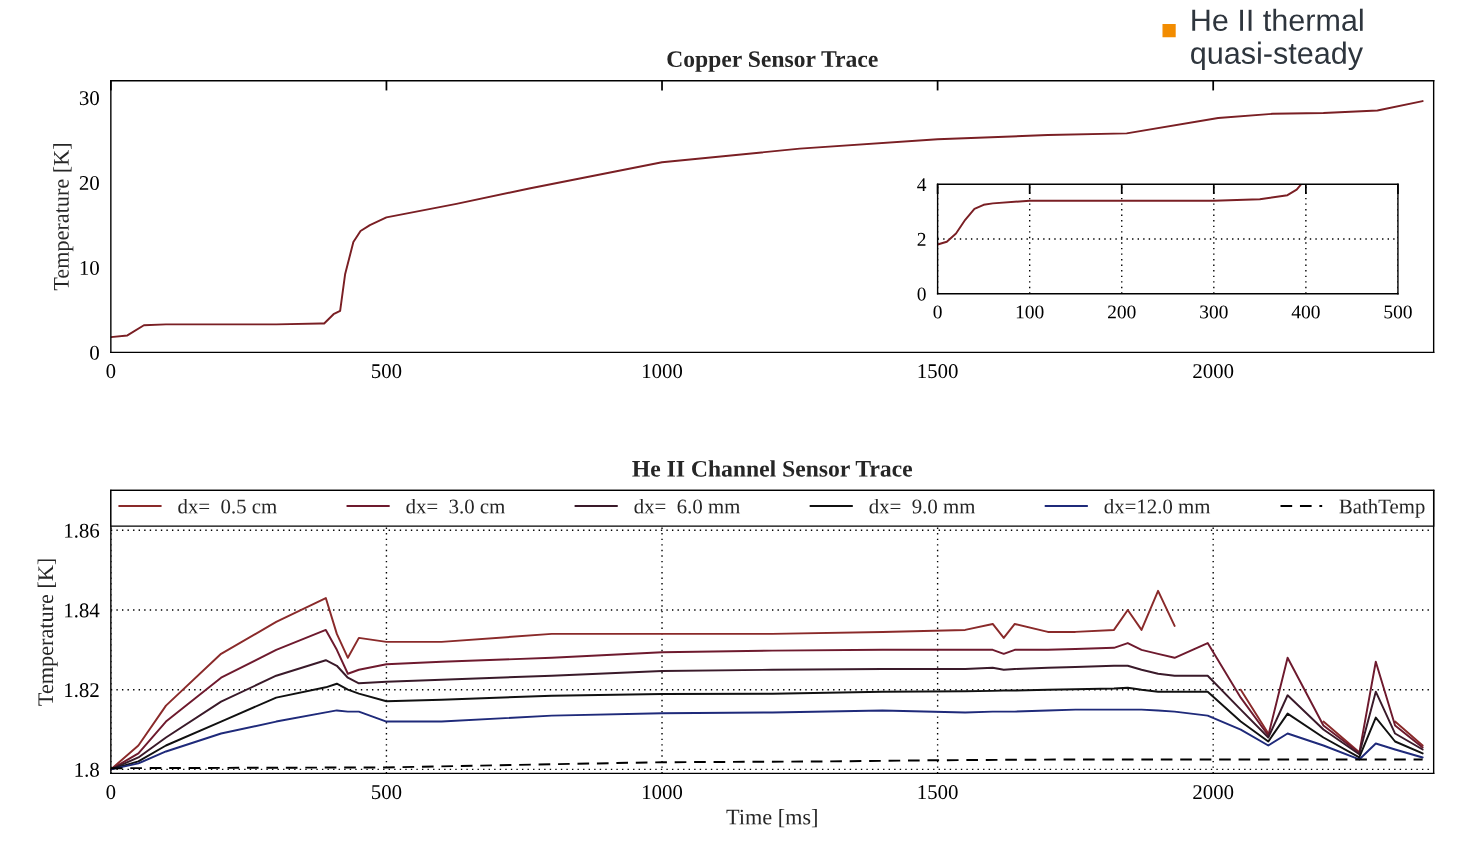 This screenshot has height=868, width=1478. What do you see at coordinates (1122, 312) in the screenshot?
I see `x-tick-label: 200` at bounding box center [1122, 312].